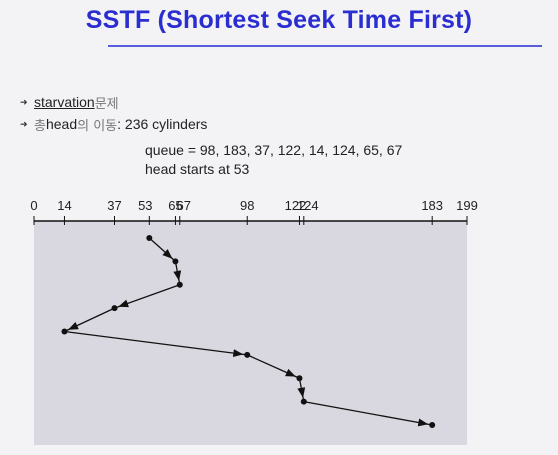 Image resolution: width=558 pixels, height=455 pixels. Describe the element at coordinates (432, 205) in the screenshot. I see `tick-label: 183` at that location.